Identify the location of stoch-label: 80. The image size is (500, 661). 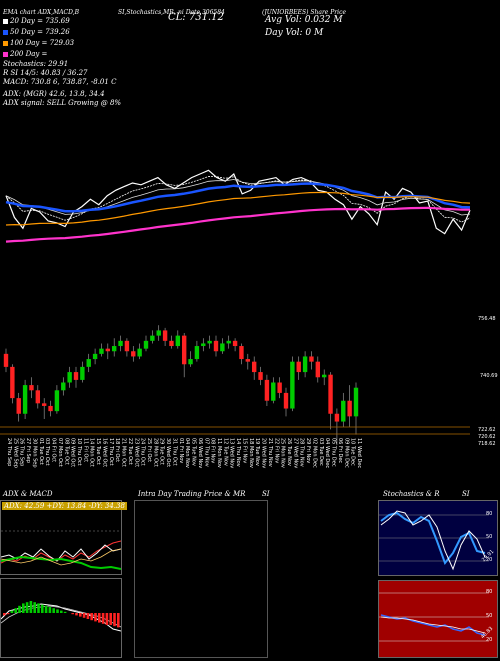
(489, 514).